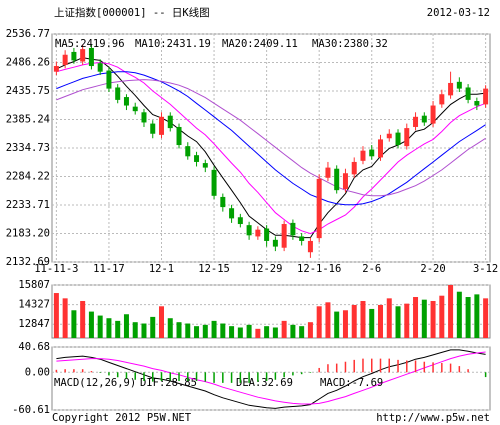 This screenshot has width=500, height=425. Describe the element at coordinates (264, 383) in the screenshot. I see `legend-entry: DEA:32.69` at that location.